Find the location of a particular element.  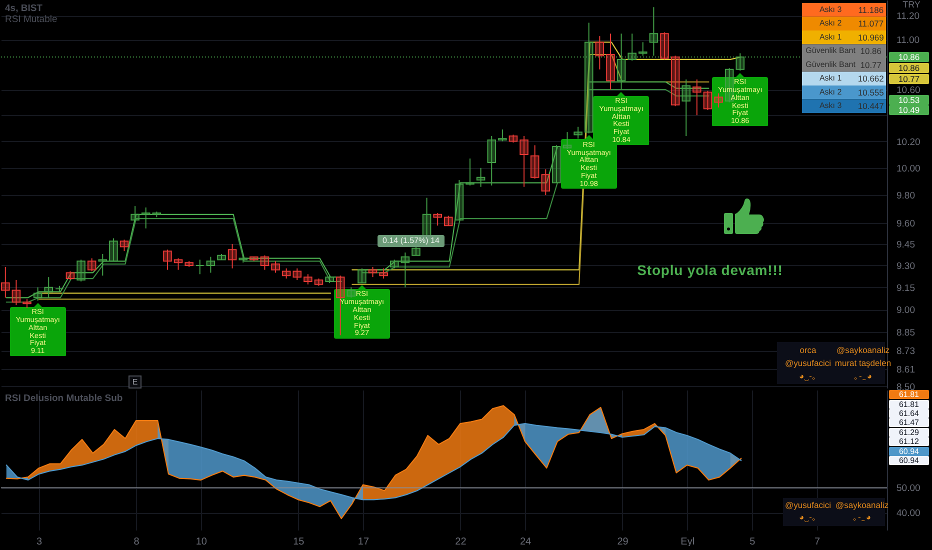

data-label: 10.447 is located at coordinates (871, 106).